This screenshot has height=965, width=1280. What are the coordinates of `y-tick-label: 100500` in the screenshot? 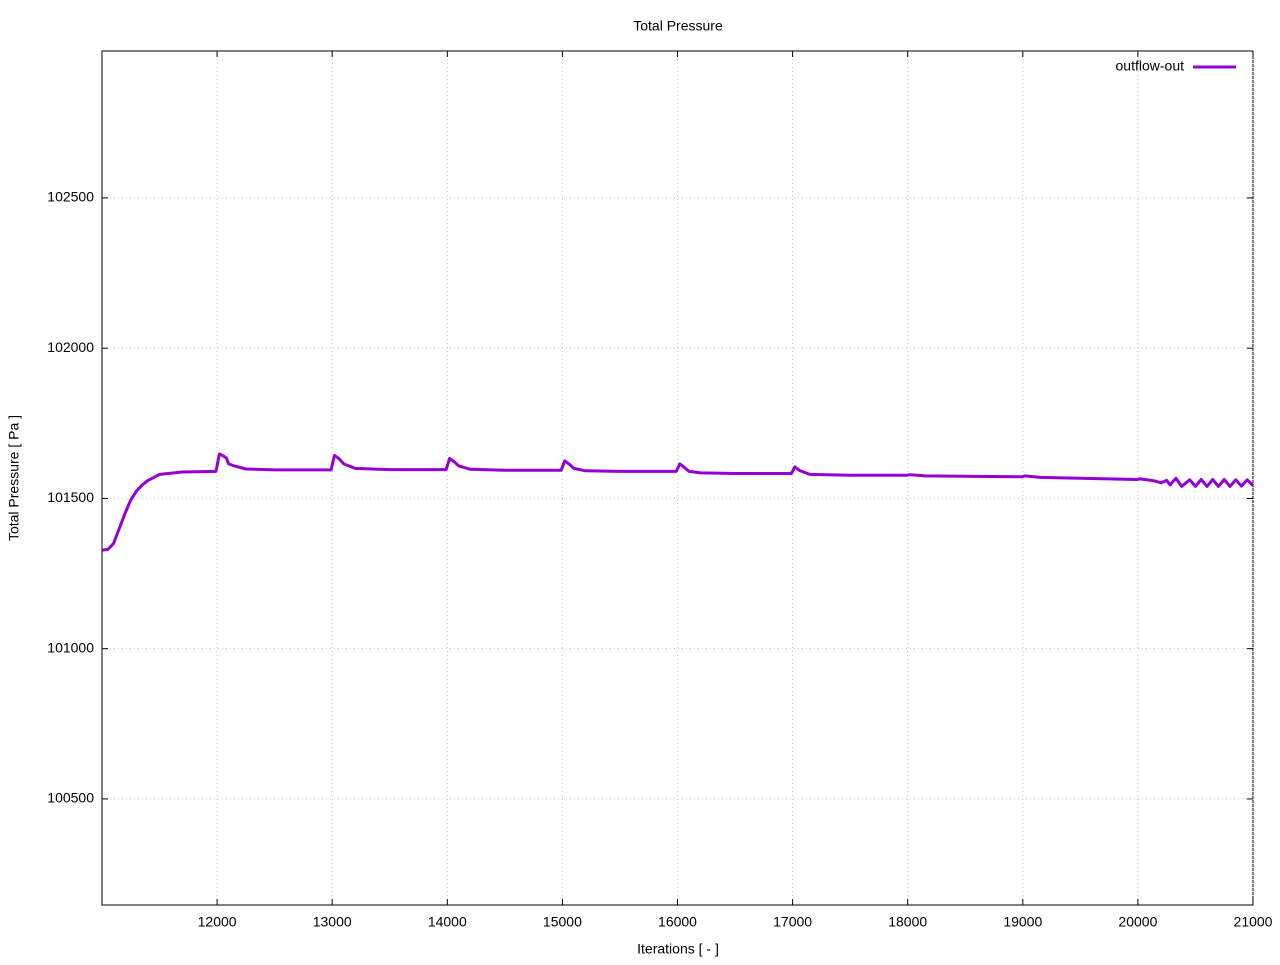 It's located at (70, 798).